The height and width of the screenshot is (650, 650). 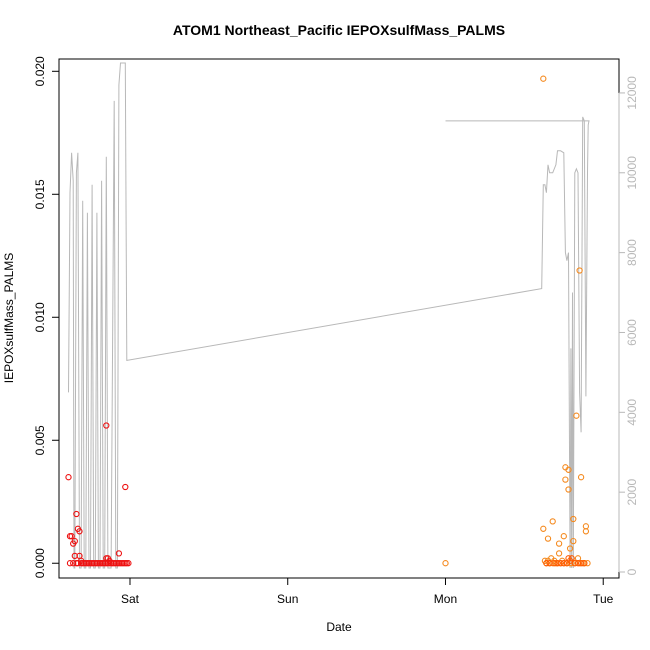 What do you see at coordinates (632, 173) in the screenshot?
I see `y2-tick-label: 10000` at bounding box center [632, 173].